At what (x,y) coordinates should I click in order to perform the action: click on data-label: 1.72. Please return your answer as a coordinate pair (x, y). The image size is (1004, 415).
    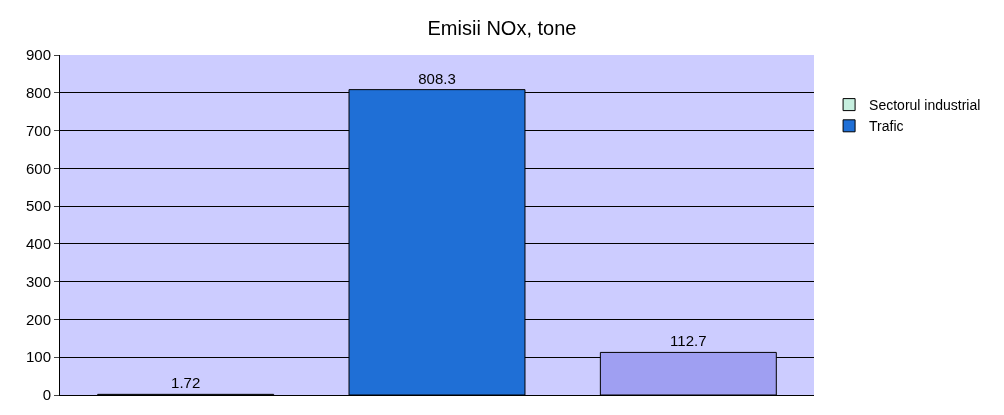
    Looking at the image, I should click on (186, 383).